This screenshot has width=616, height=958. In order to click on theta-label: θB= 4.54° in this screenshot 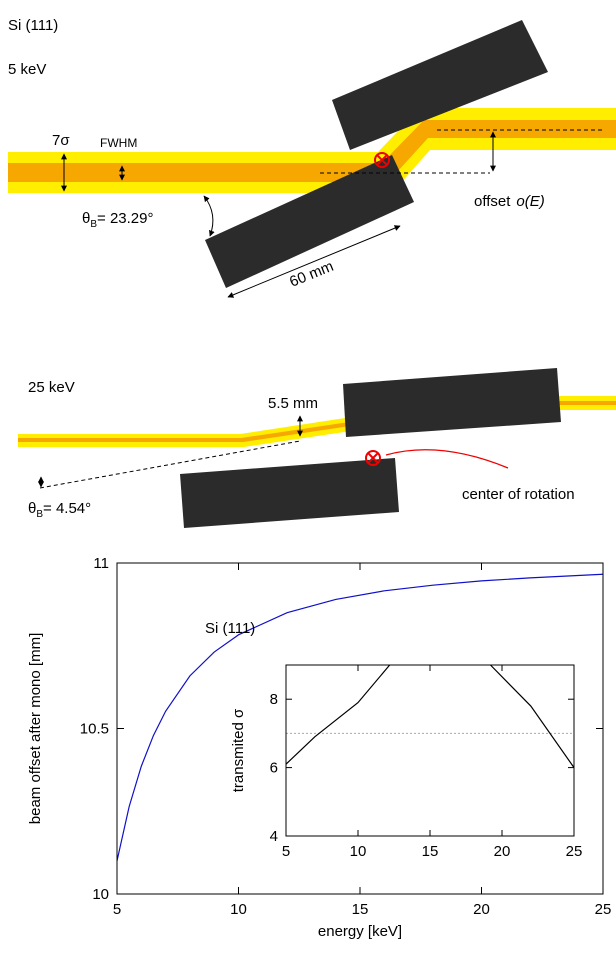, I will do `click(59, 510)`.